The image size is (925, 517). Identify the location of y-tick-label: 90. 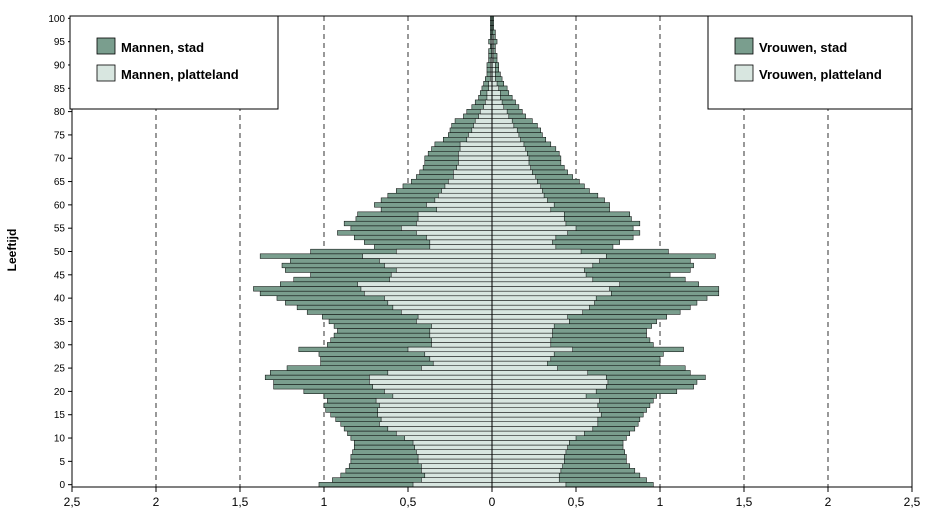
(60, 65).